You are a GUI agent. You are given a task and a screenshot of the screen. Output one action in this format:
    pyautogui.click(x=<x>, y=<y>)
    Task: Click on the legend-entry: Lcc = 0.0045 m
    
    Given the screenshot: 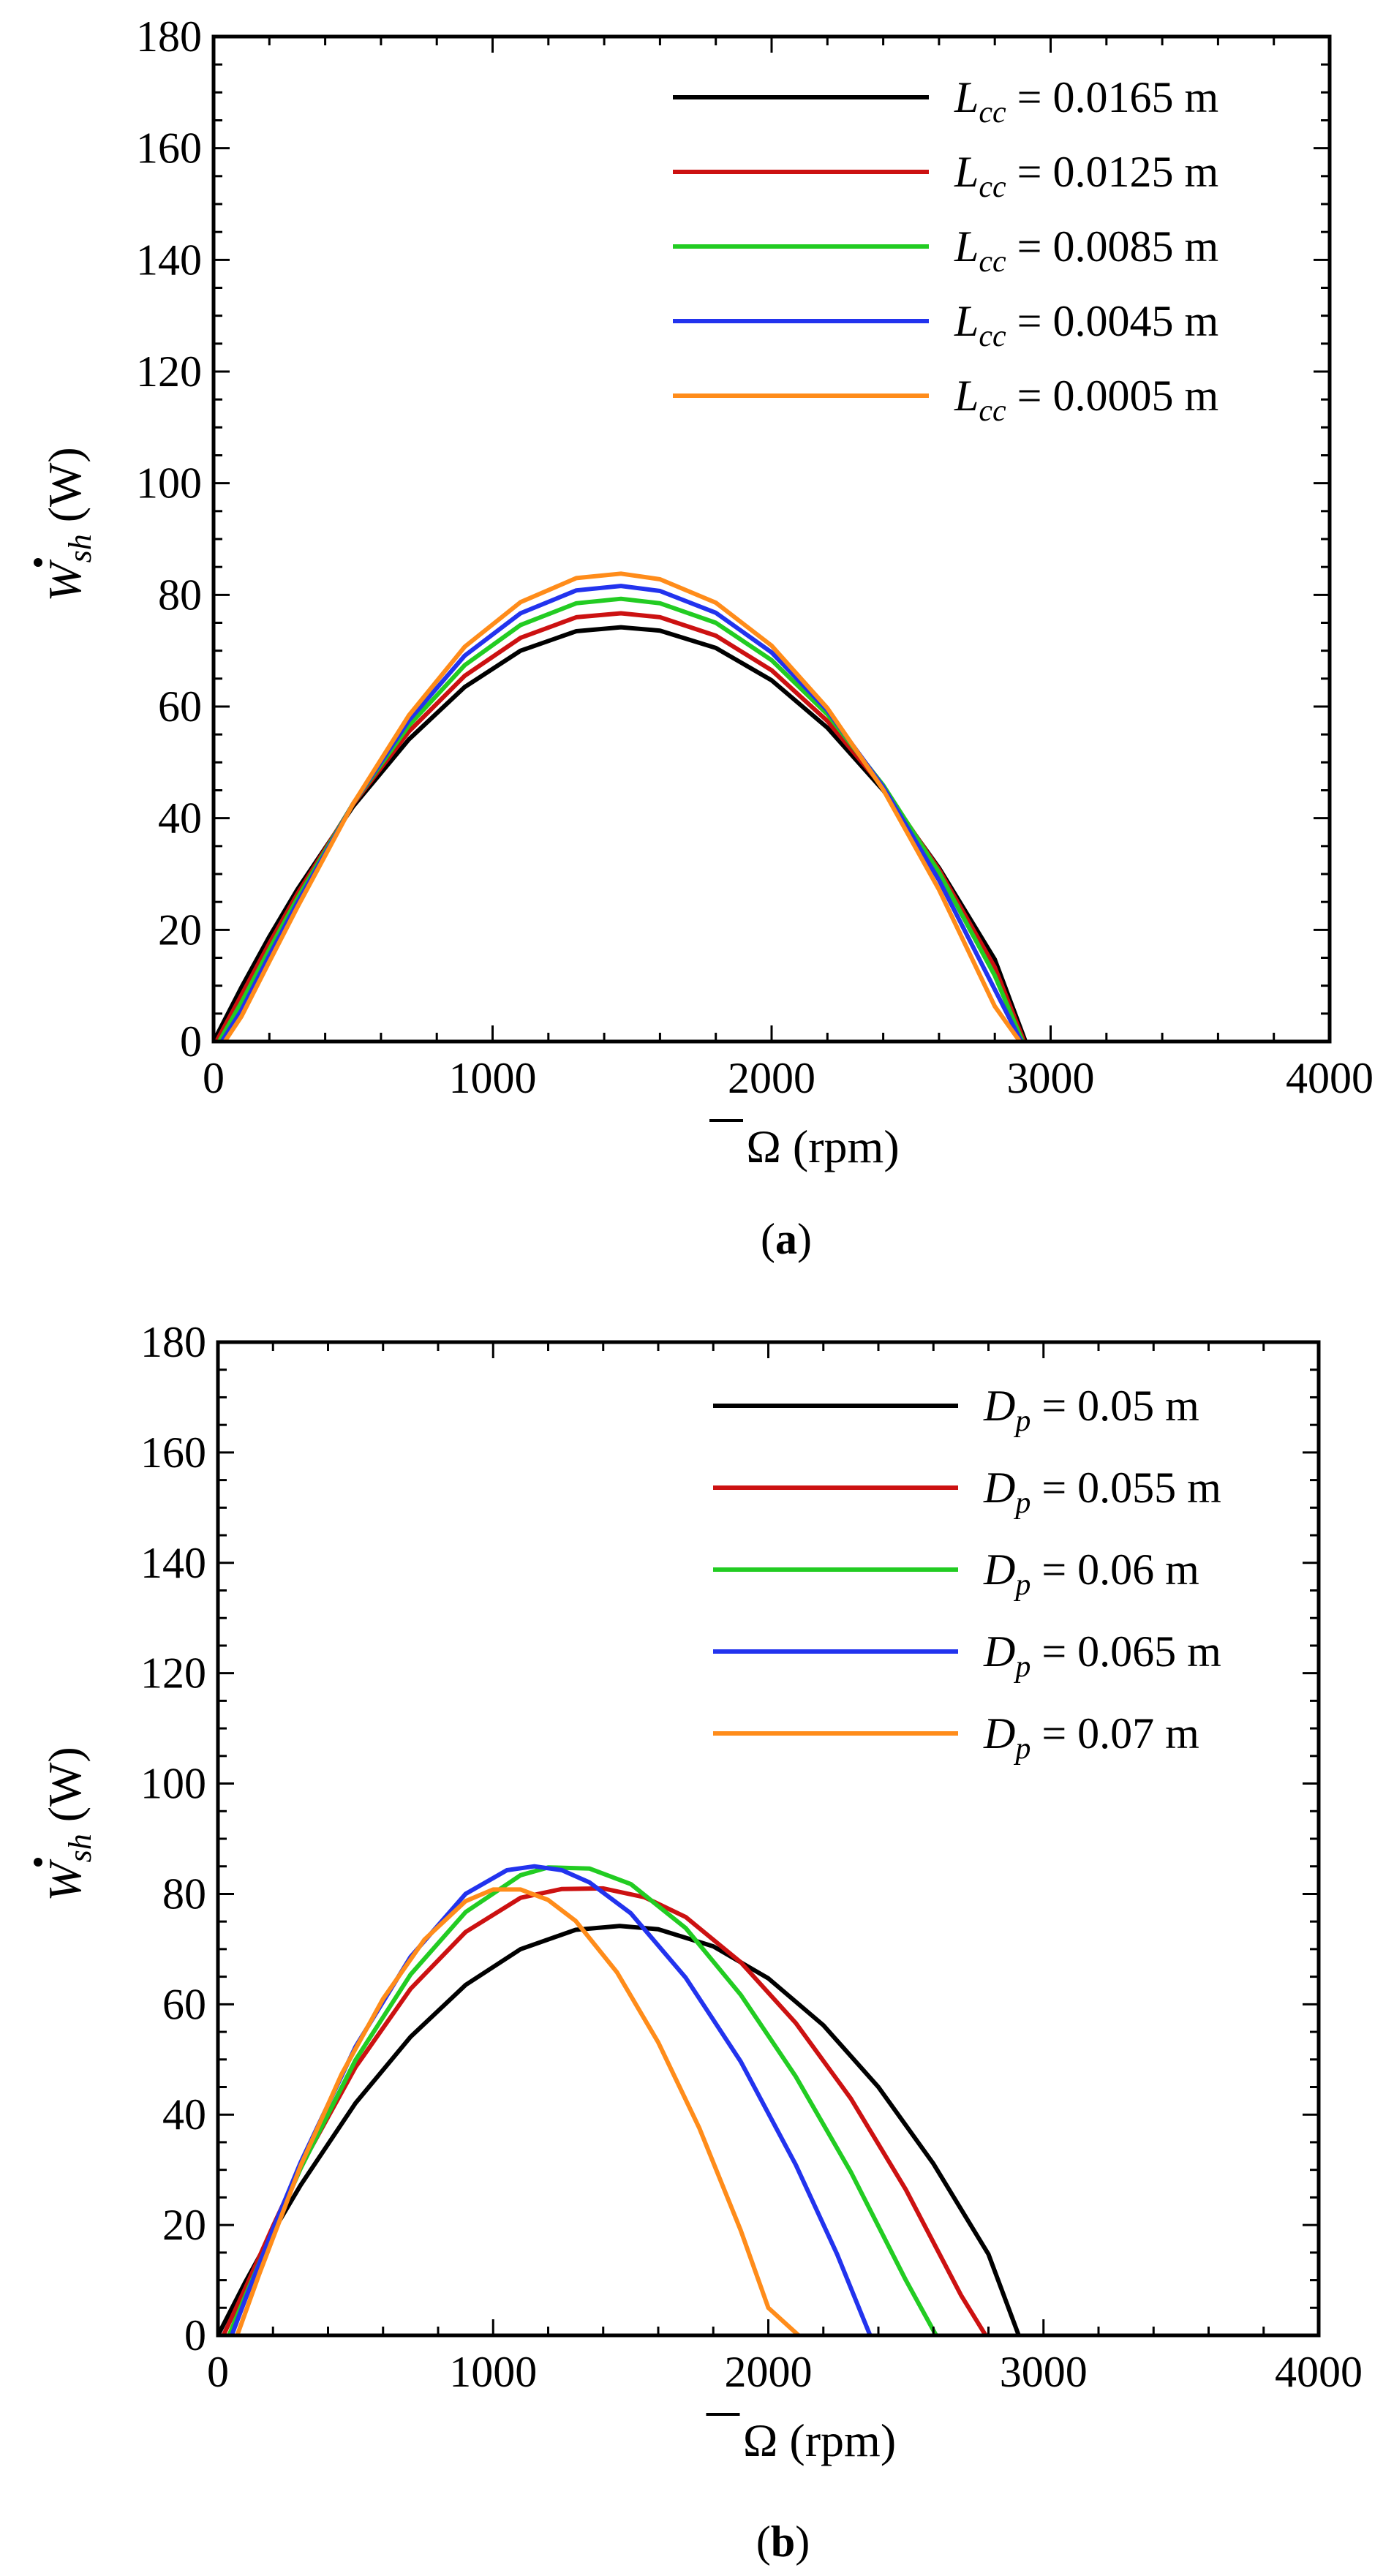 What is the action you would take?
    pyautogui.click(x=1086, y=325)
    